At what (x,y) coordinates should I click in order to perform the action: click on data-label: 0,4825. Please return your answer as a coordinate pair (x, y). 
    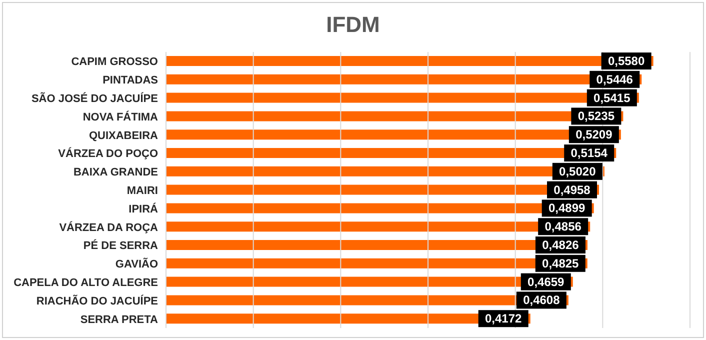
    Looking at the image, I should click on (561, 263).